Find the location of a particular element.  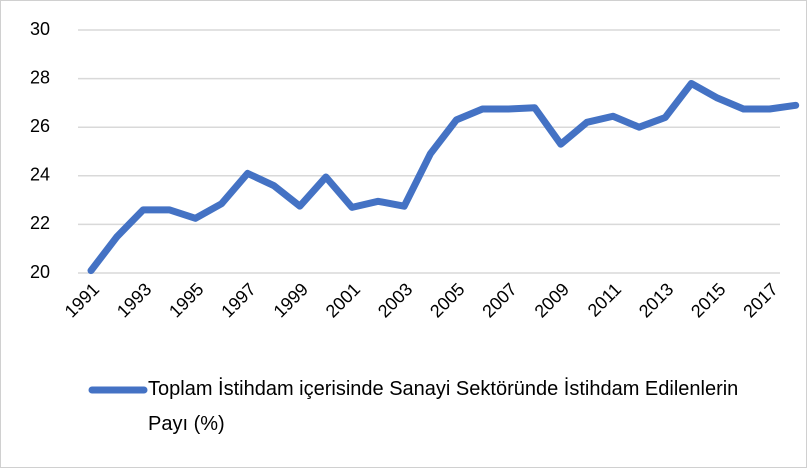

y-tick-label: 24 is located at coordinates (40, 175).